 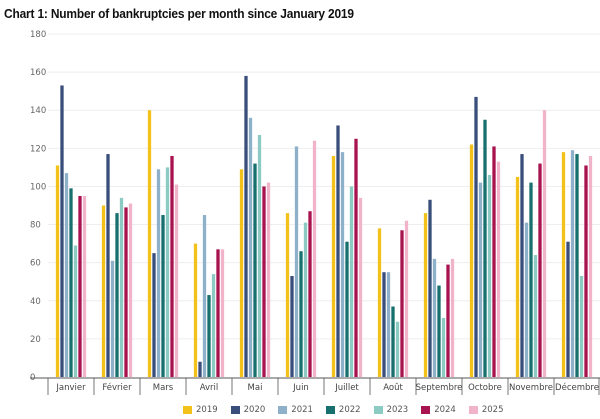 What do you see at coordinates (439, 388) in the screenshot?
I see `x-tick-label: Septembre` at bounding box center [439, 388].